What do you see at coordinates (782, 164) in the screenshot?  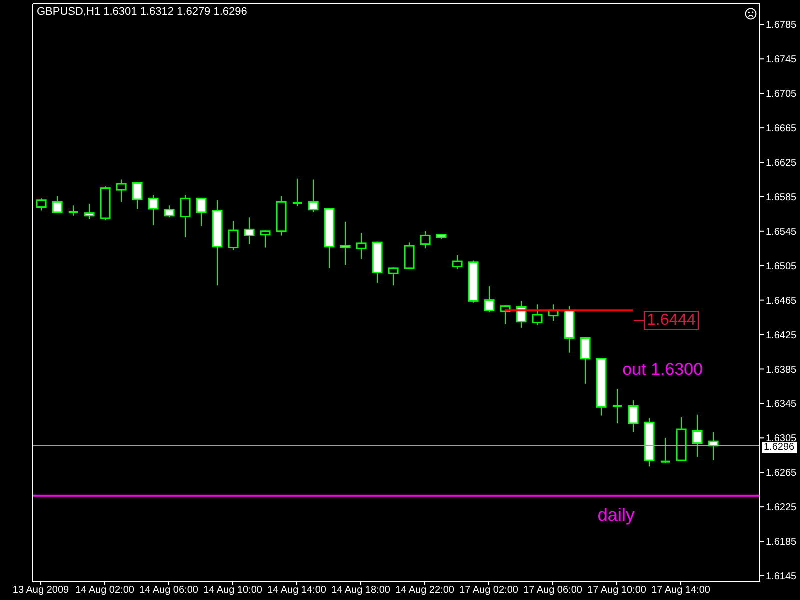 I see `y-tick-label: 1.6625` at bounding box center [782, 164].